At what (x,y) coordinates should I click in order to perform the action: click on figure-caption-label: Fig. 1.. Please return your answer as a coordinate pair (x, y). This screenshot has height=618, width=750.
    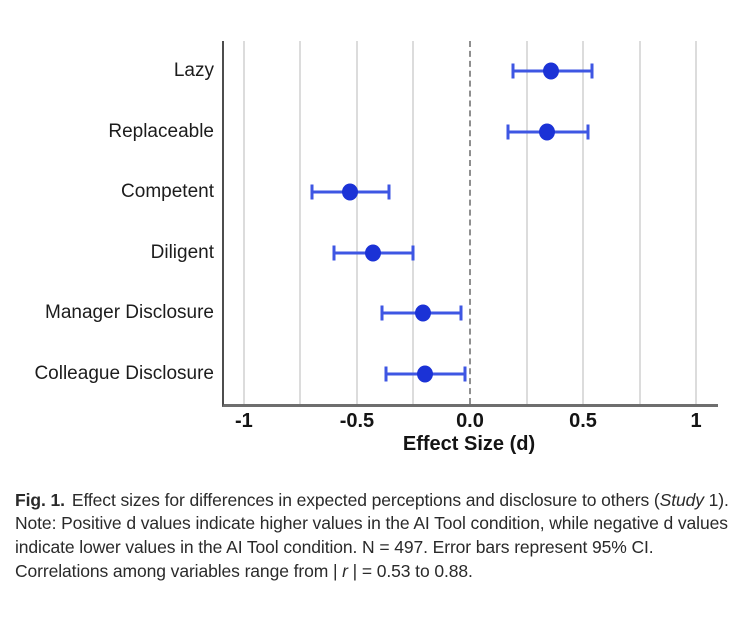
    Looking at the image, I should click on (40, 499).